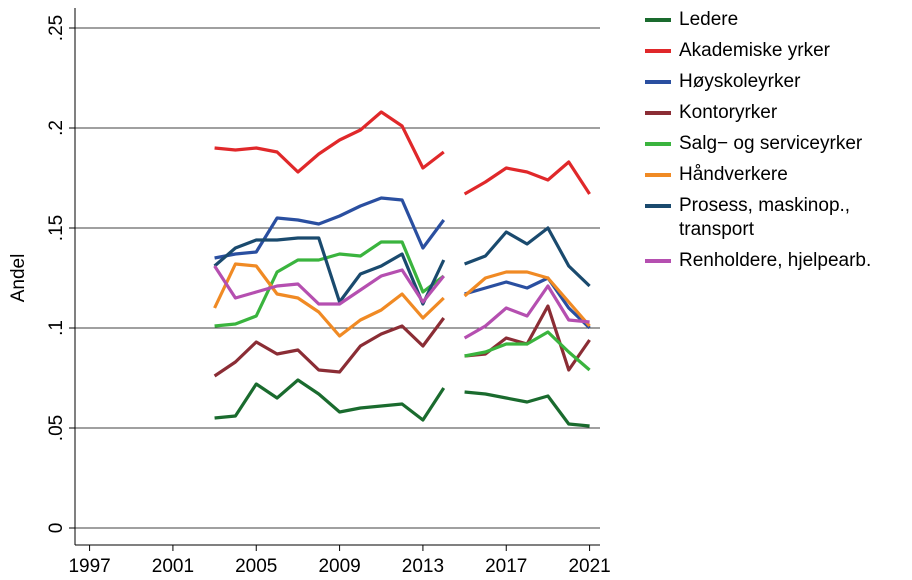  I want to click on legend-item: Høyskoleyrker, so click(776, 82).